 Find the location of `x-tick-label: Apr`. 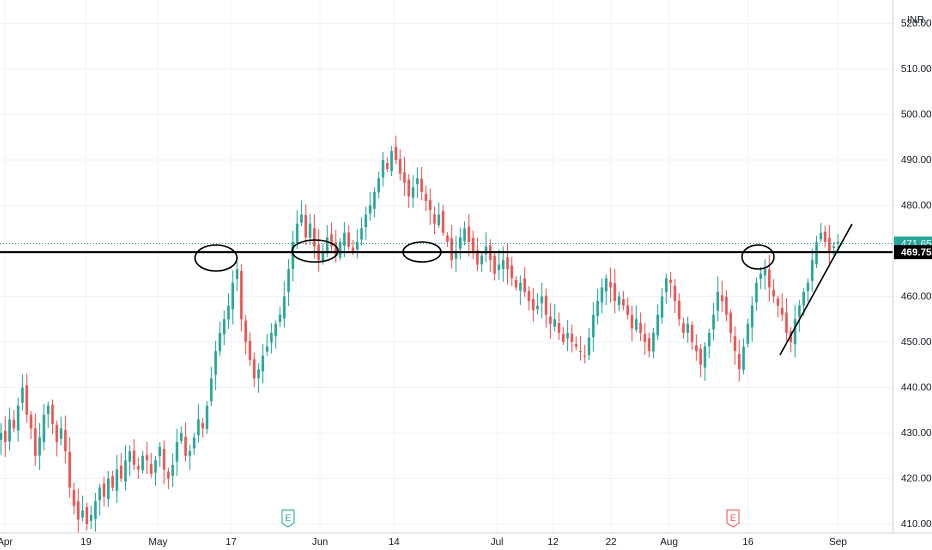

x-tick-label: Apr is located at coordinates (6, 542).